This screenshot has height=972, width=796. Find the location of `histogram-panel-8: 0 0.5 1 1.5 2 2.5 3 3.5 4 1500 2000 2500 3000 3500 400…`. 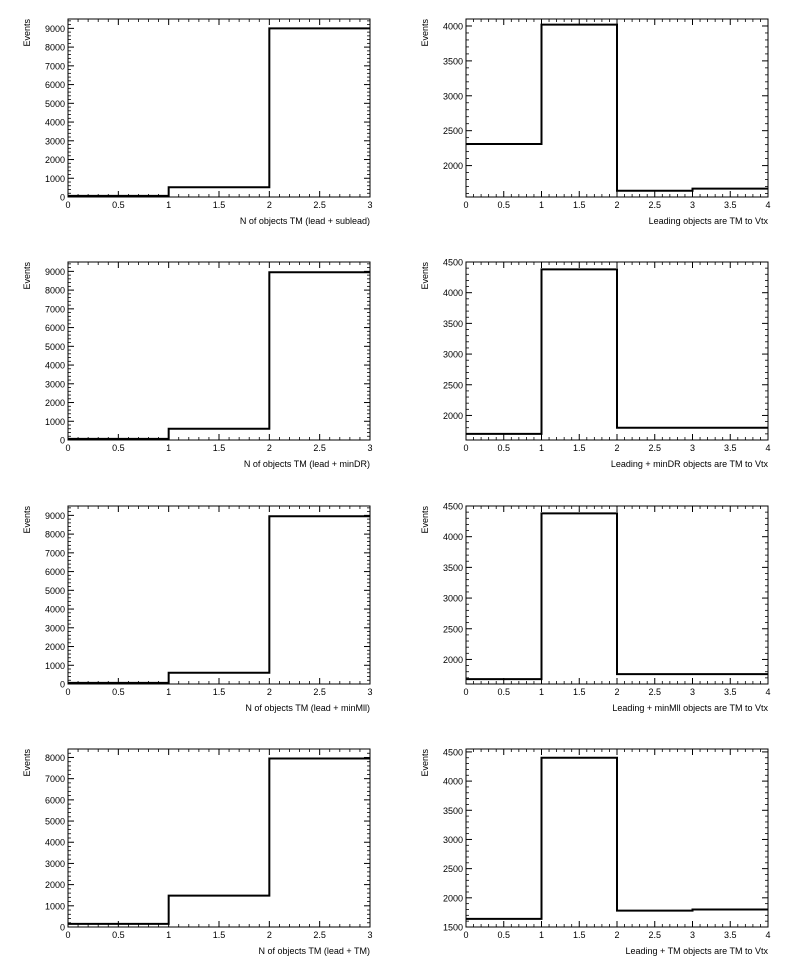

histogram-panel-8: 0 0.5 1 1.5 2 2.5 3 3.5 4 1500 2000 2500 3000 3500 400… is located at coordinates (595, 851).